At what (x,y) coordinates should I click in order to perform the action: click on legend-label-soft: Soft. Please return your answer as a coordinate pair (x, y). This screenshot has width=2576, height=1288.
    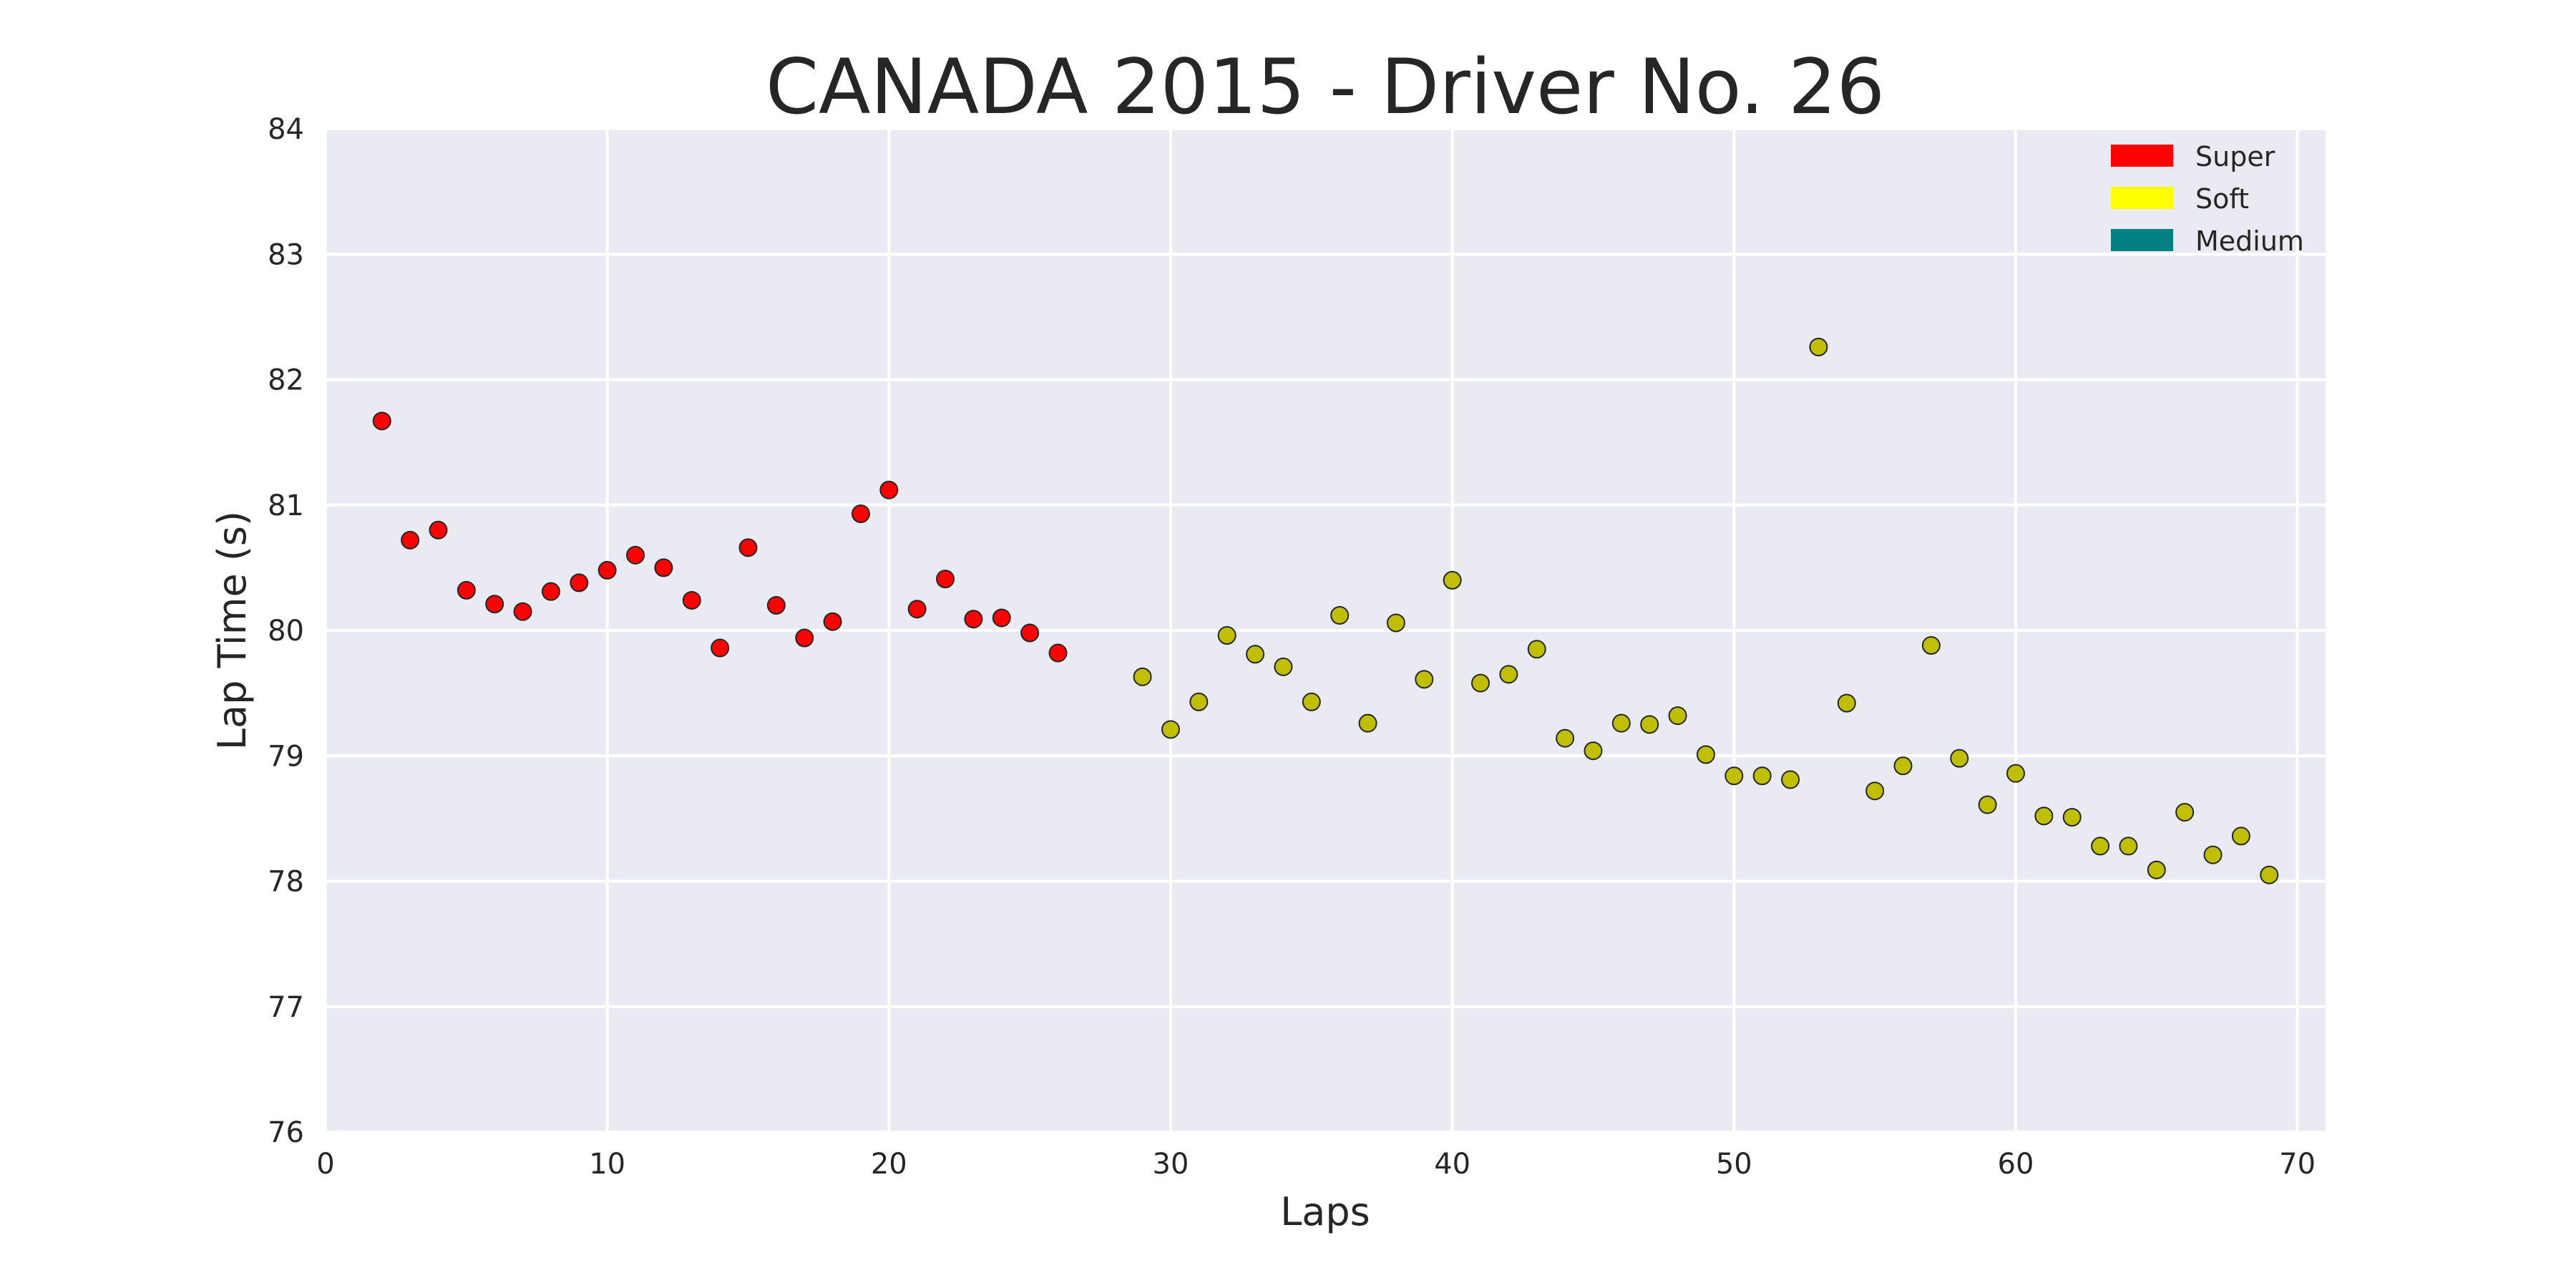
    Looking at the image, I should click on (2222, 199).